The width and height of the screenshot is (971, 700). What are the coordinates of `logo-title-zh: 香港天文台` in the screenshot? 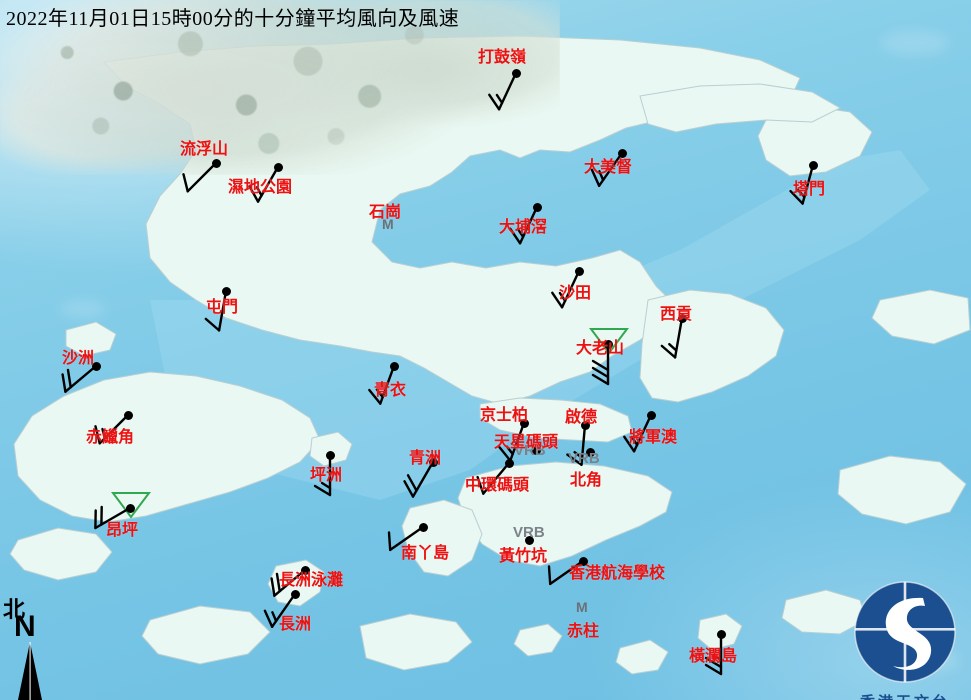 It's located at (905, 695).